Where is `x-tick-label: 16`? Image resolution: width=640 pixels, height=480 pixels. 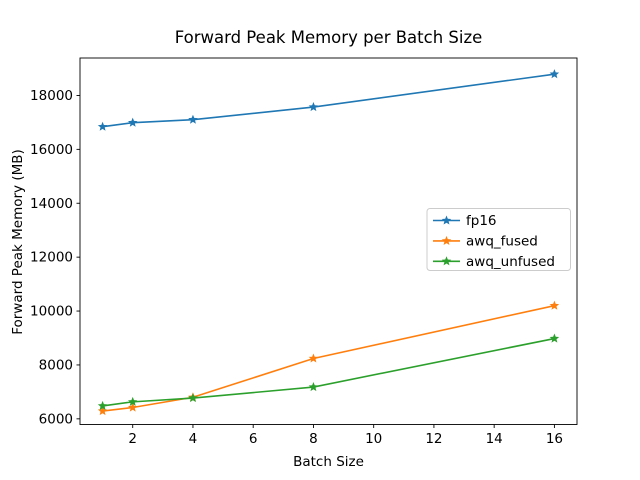
x-tick-label: 16 is located at coordinates (554, 439).